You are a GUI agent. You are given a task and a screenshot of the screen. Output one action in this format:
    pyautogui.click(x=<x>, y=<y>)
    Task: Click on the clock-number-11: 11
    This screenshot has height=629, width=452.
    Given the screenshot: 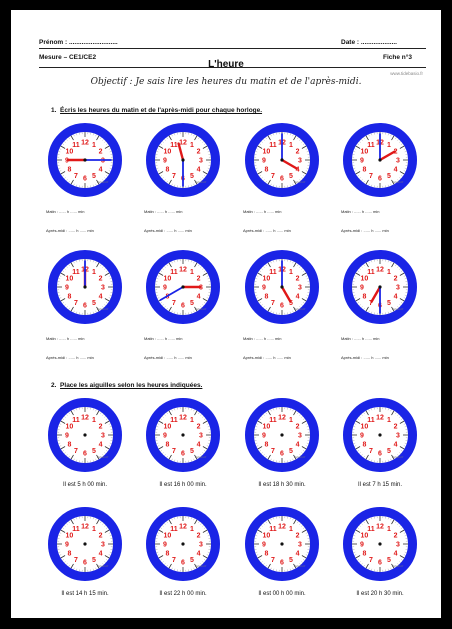 What is the action you would take?
    pyautogui.click(x=371, y=529)
    